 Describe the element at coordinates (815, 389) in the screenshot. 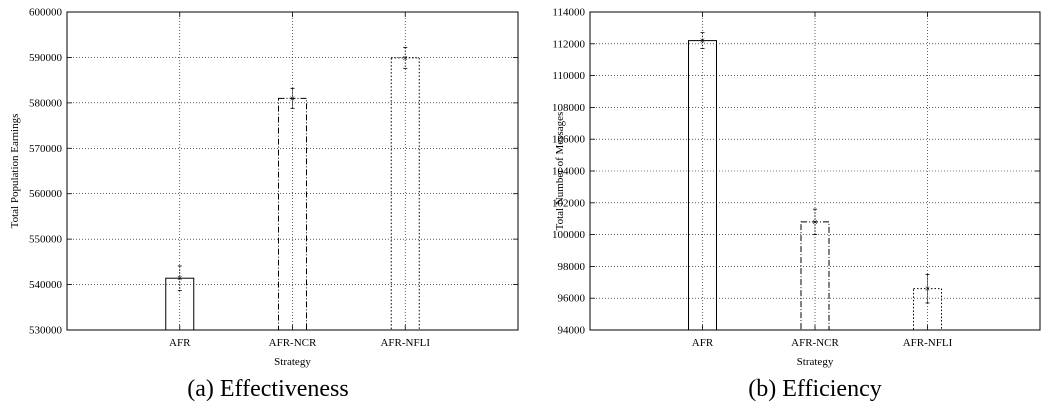

I see `chart-caption: (b) Efficiency` at that location.